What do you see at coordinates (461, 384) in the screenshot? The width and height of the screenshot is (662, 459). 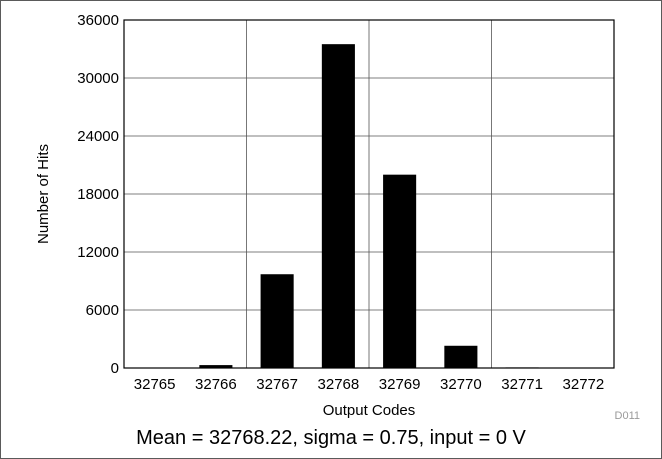 I see `x-tick-label: 32770` at bounding box center [461, 384].